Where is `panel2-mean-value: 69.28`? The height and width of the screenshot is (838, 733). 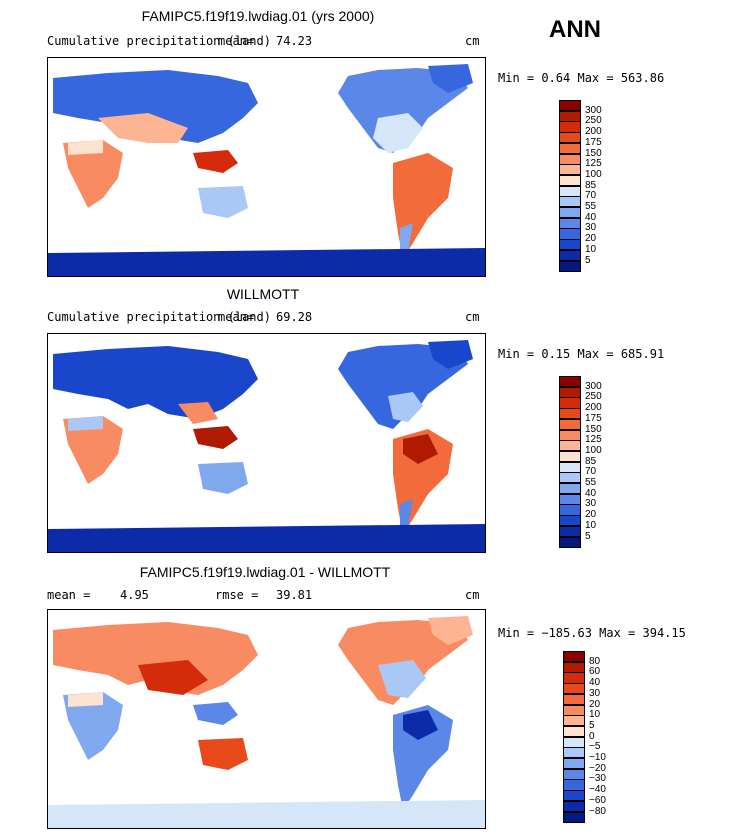 panel2-mean-value: 69.28 is located at coordinates (294, 317).